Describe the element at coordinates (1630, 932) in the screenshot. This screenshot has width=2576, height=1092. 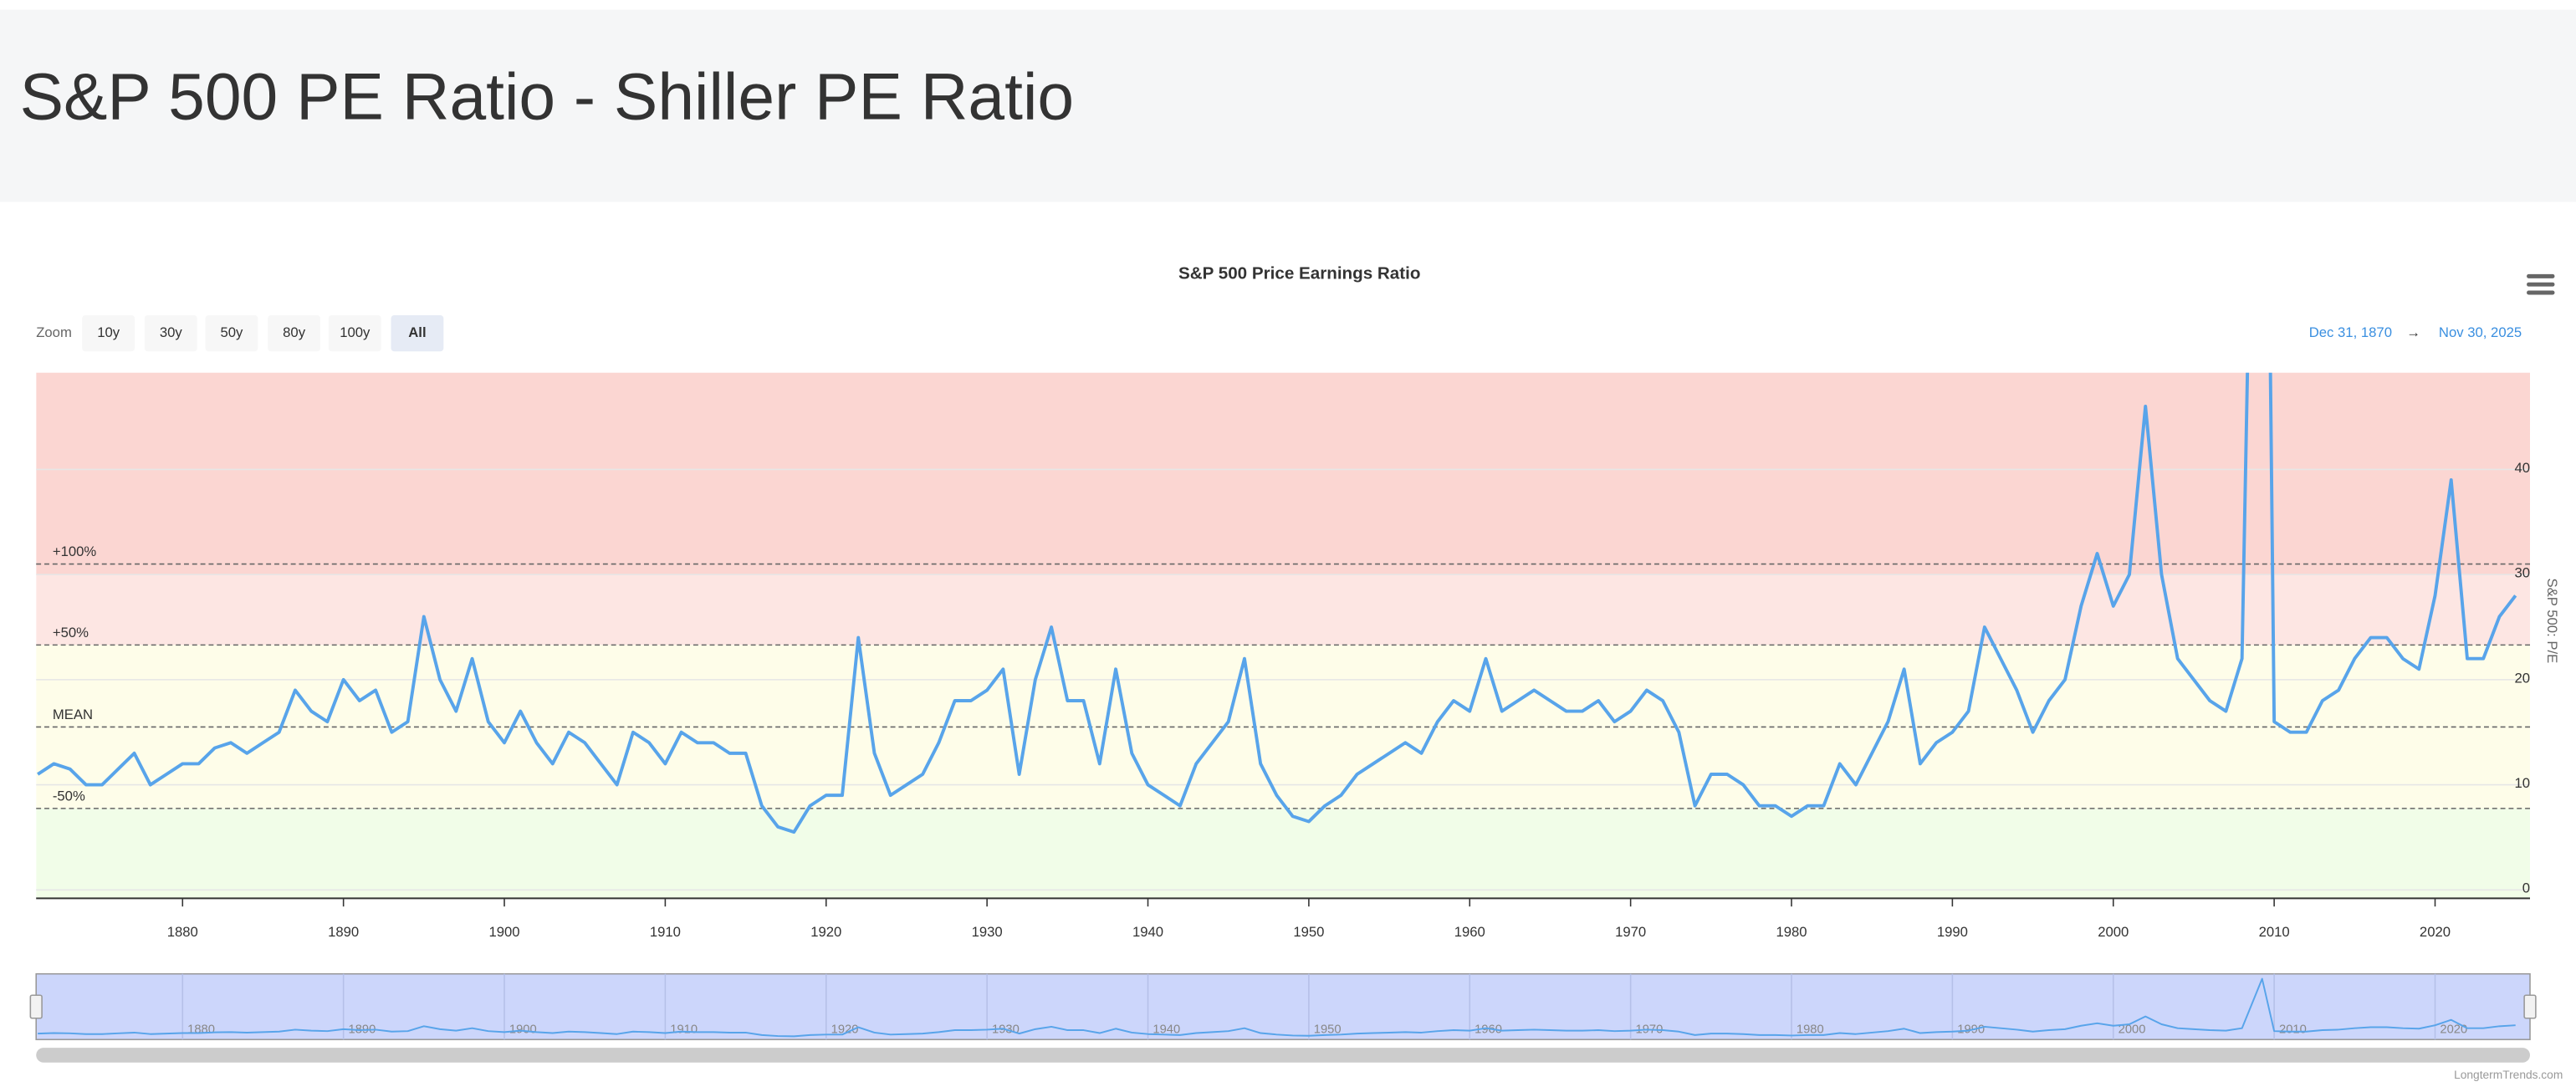
I see `x-tick-label: 1970` at that location.